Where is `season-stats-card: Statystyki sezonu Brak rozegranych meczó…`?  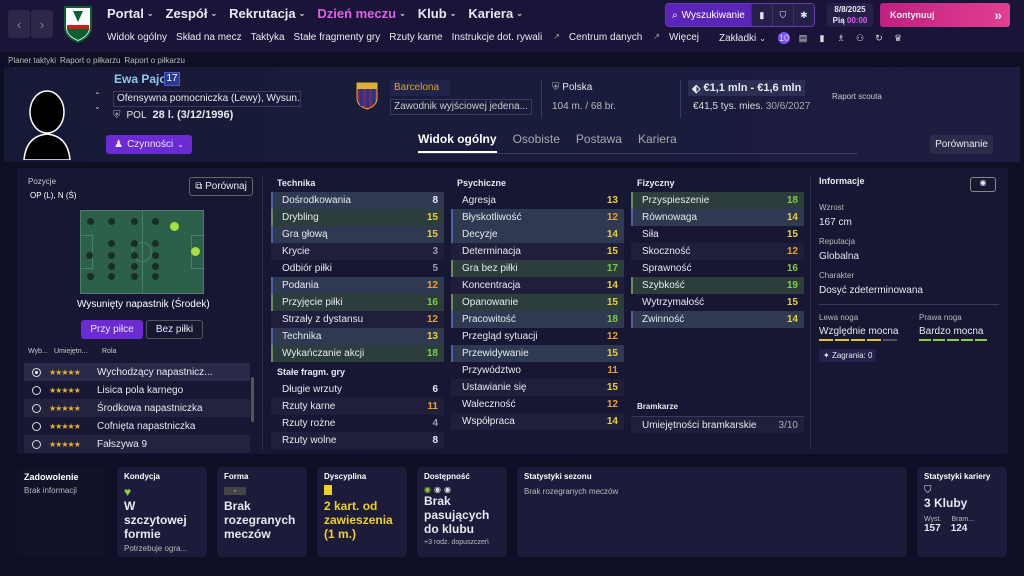 season-stats-card: Statystyki sezonu Brak rozegranych meczó… is located at coordinates (712, 512).